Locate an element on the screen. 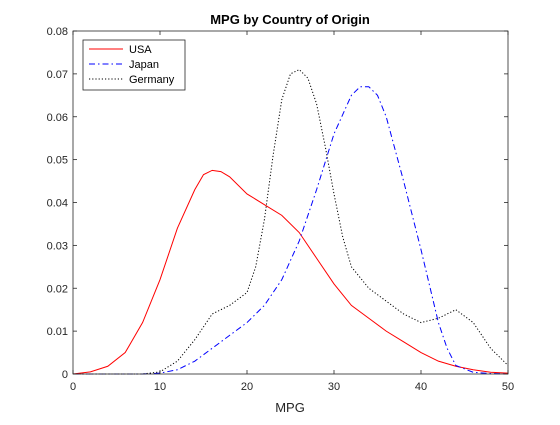 The height and width of the screenshot is (425, 560). legend-label-germany: Germany is located at coordinates (152, 80).